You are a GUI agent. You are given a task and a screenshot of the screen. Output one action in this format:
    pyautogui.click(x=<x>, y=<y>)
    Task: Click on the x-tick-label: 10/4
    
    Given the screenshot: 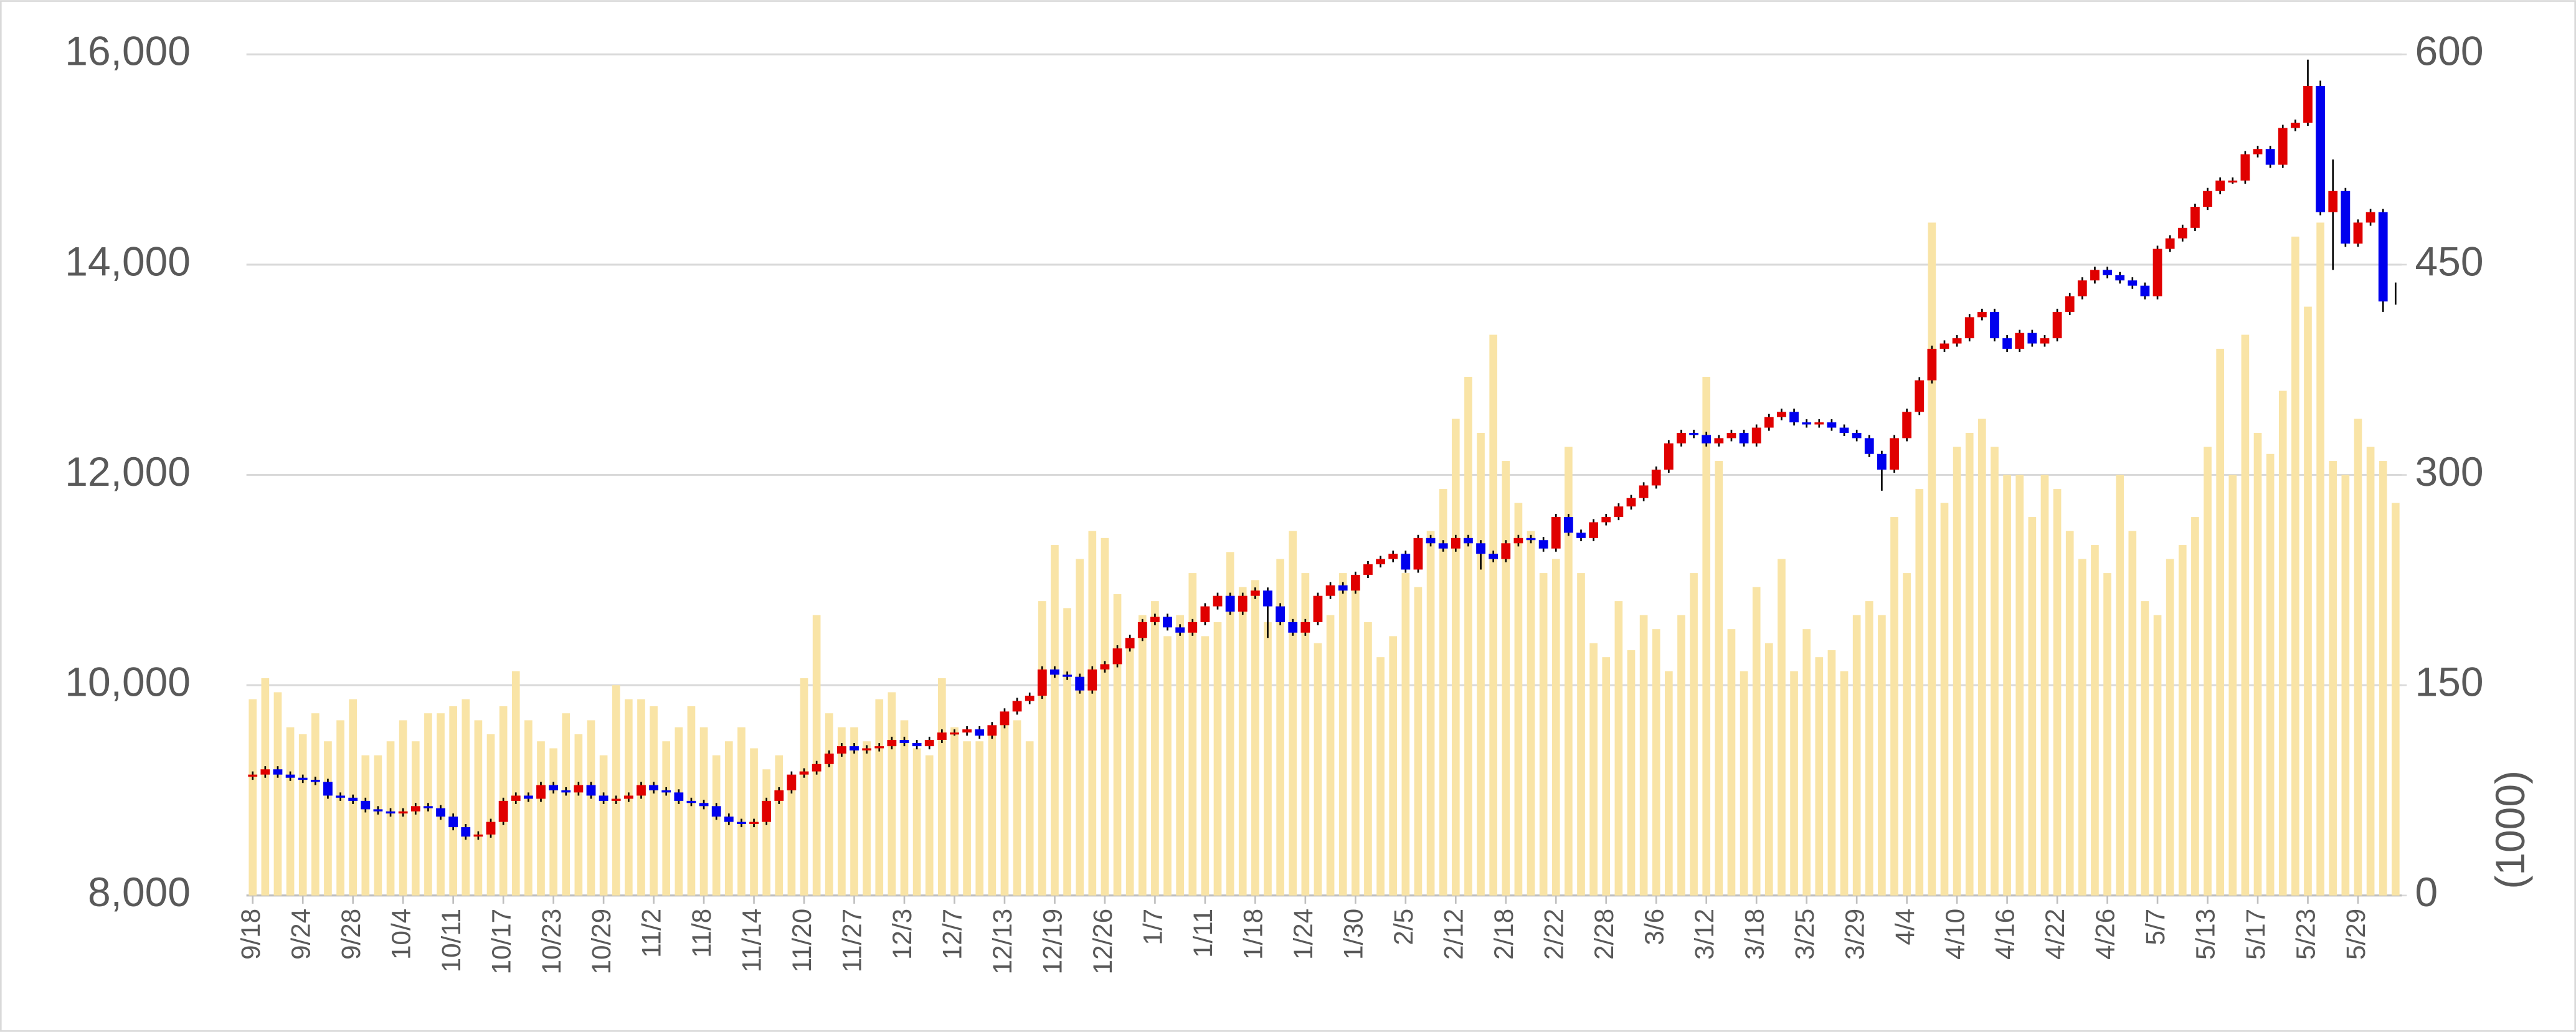 What is the action you would take?
    pyautogui.click(x=401, y=934)
    